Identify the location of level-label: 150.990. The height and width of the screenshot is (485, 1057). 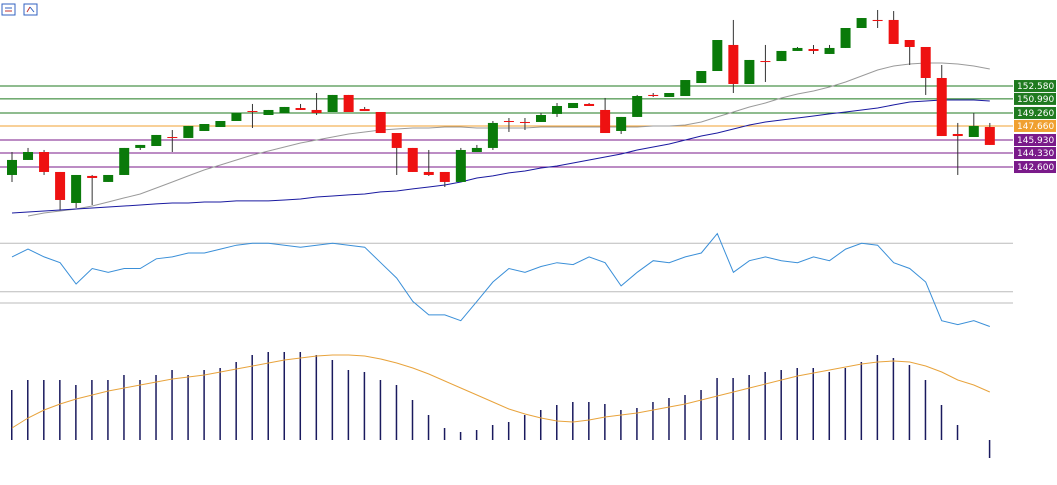
(1035, 100).